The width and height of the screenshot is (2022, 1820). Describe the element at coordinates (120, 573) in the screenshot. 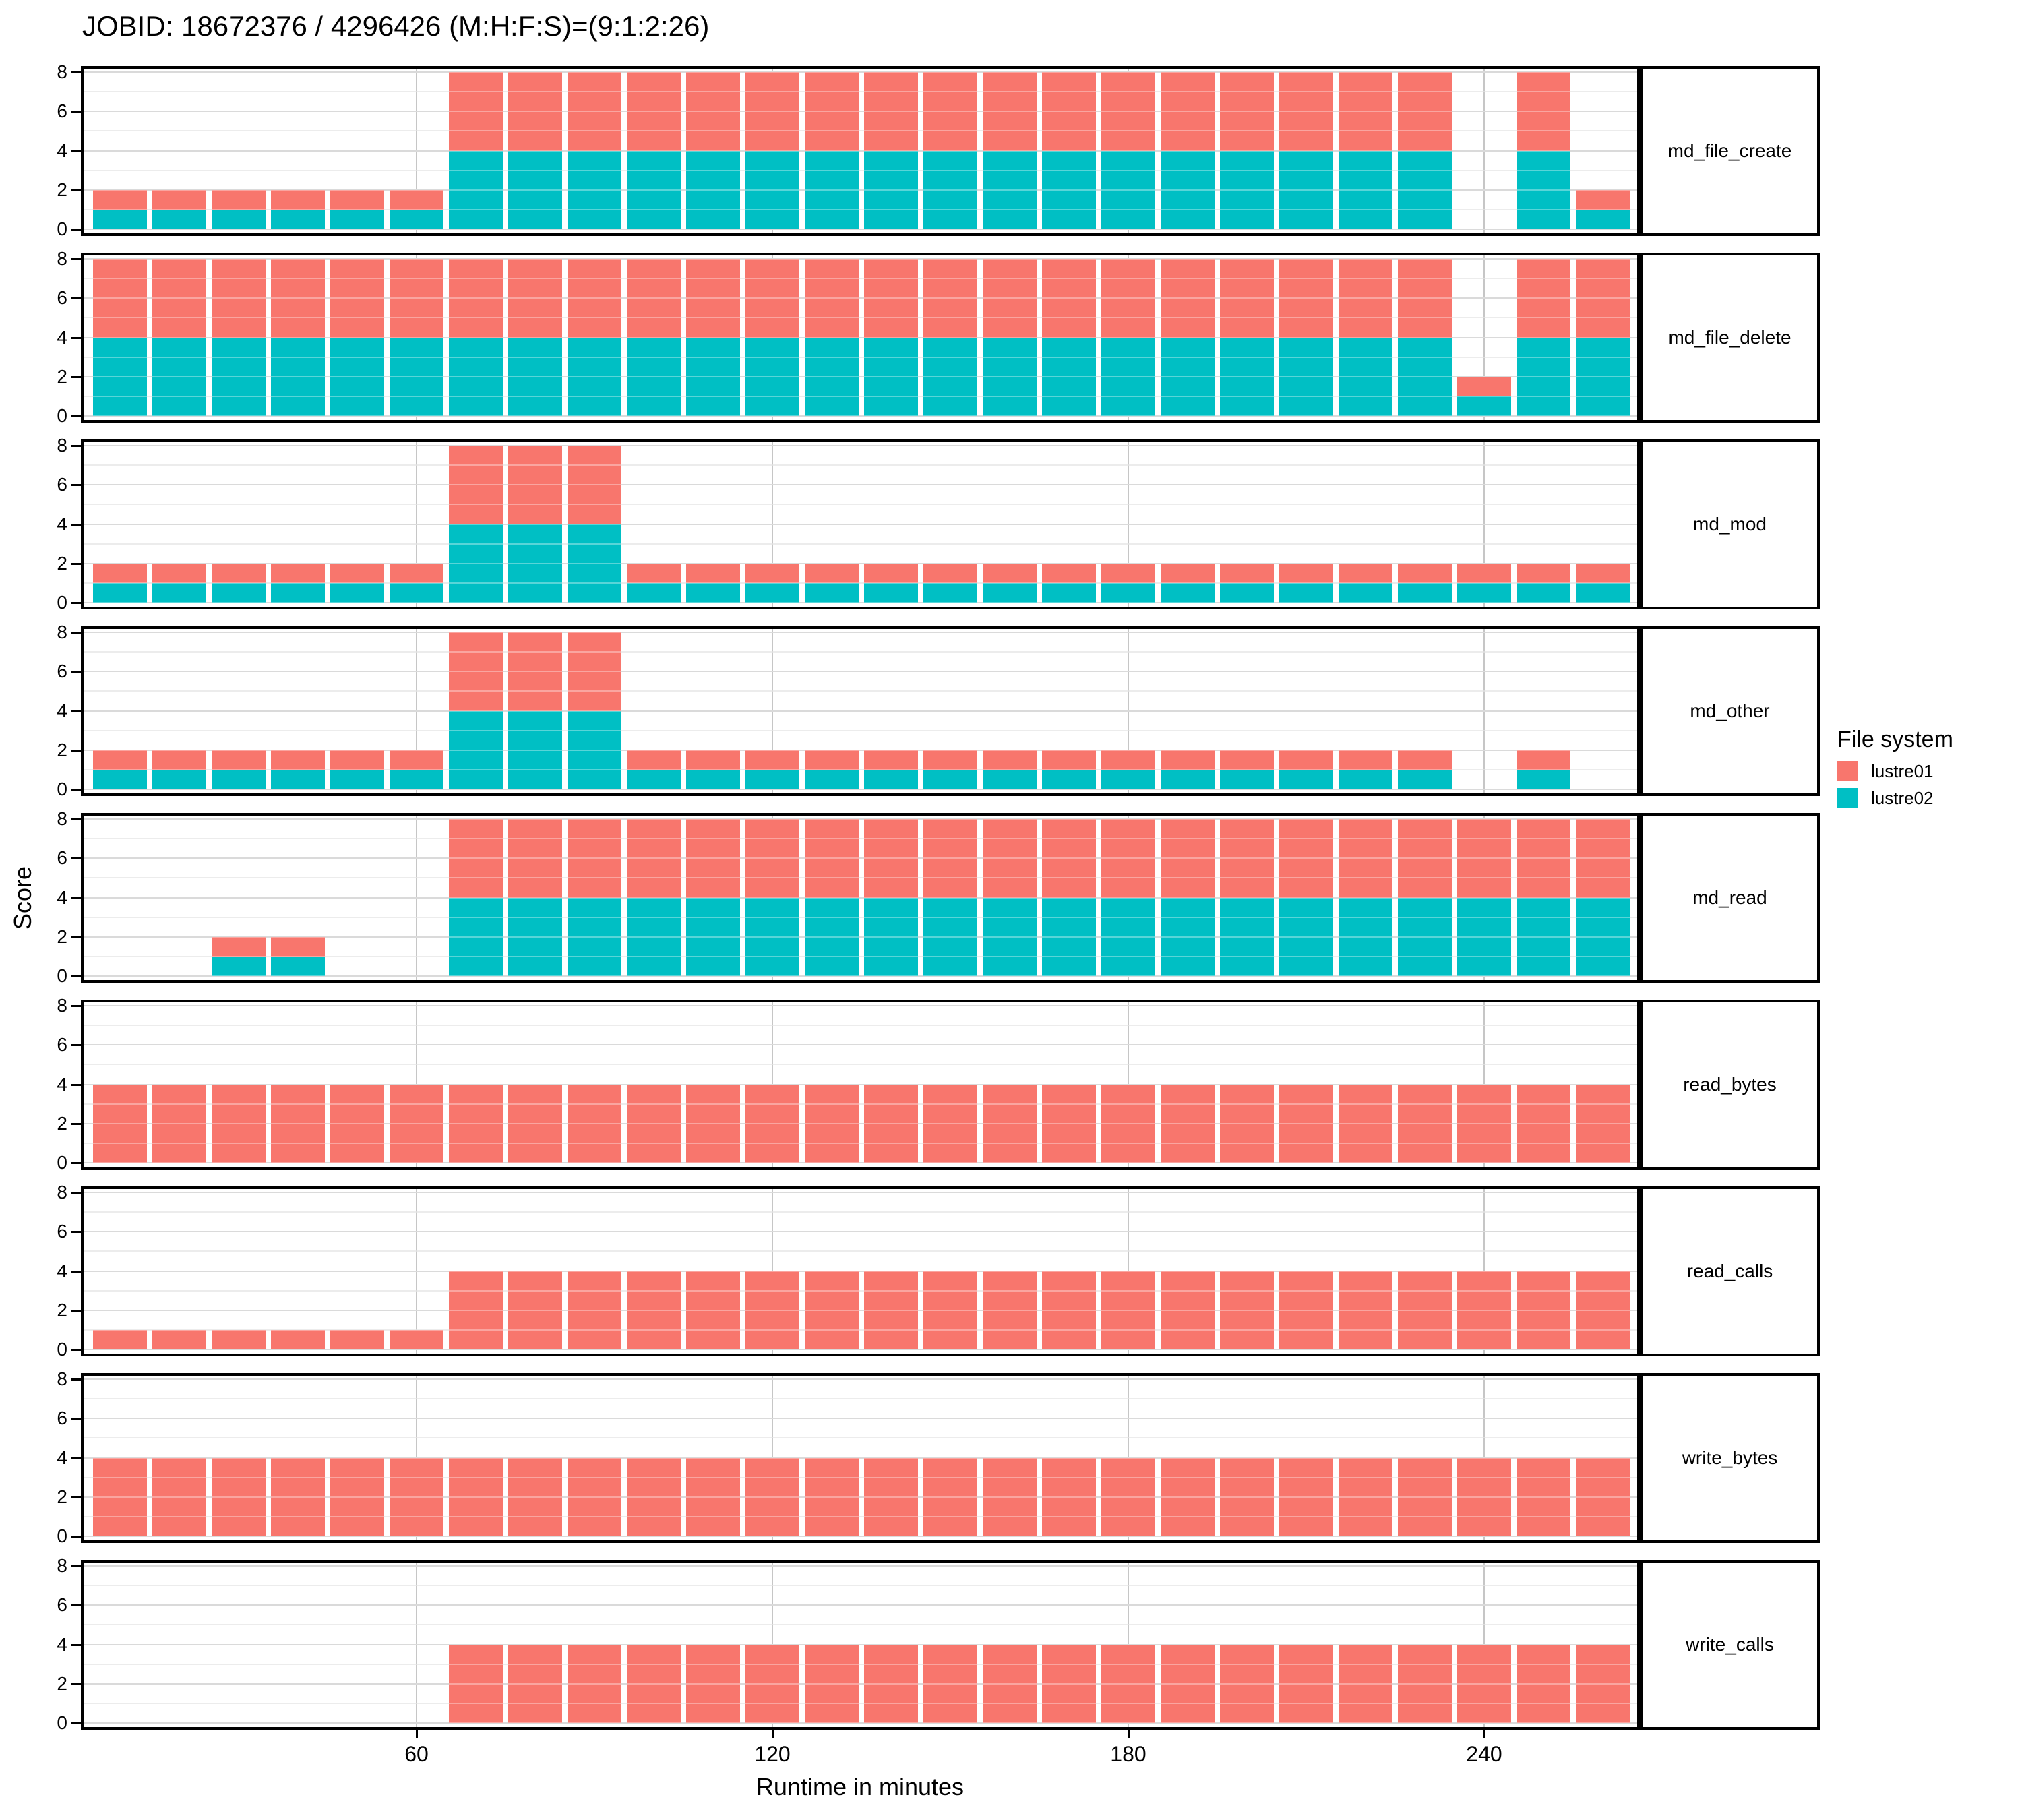

I see `bar-md_mod-10-lustre01` at that location.